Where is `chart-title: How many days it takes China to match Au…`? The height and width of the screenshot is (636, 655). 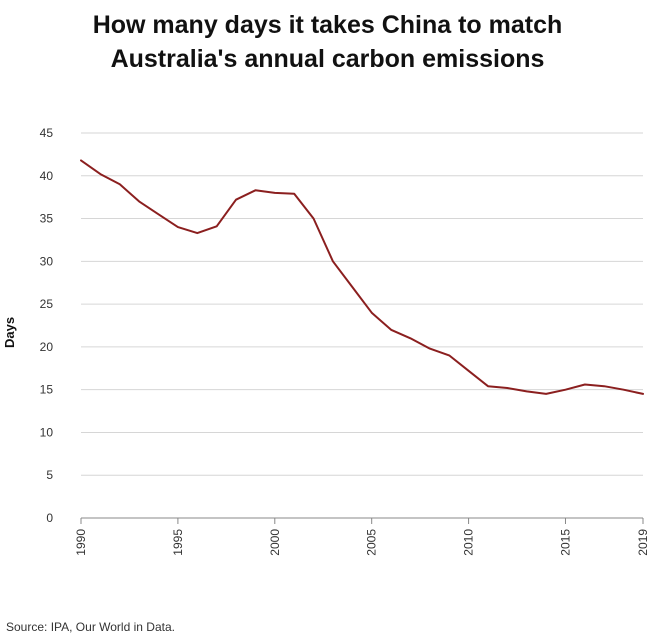 chart-title: How many days it takes China to match Au… is located at coordinates (327, 42).